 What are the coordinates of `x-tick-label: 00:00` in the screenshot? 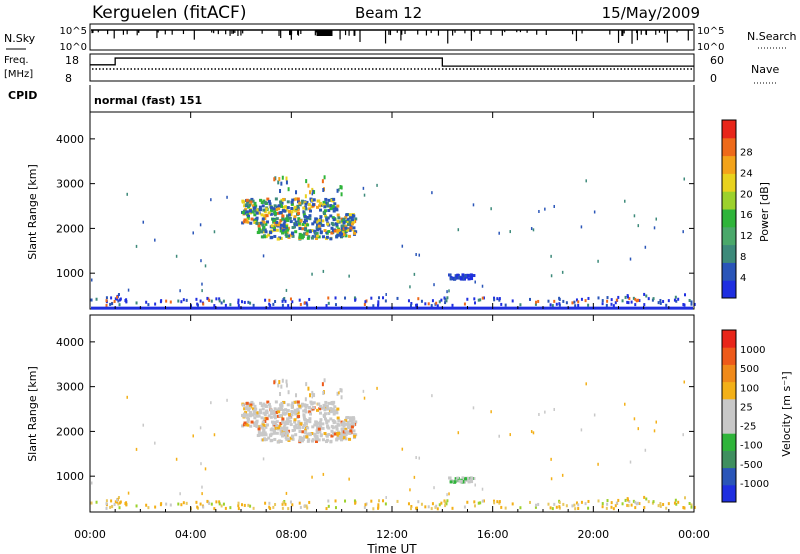 It's located at (694, 534).